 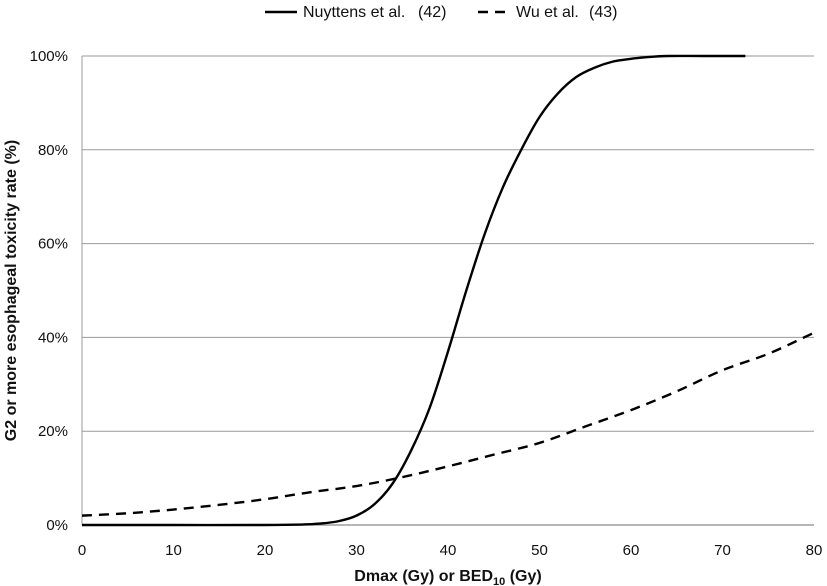 What do you see at coordinates (49, 56) in the screenshot?
I see `y-tick-label: 100%` at bounding box center [49, 56].